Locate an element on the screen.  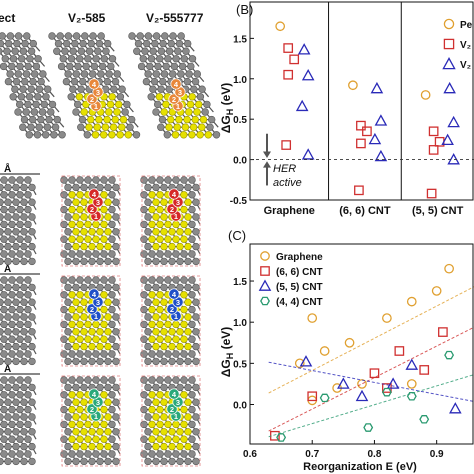
cnt-55-555777-defect-atom is located at coordinates (164, 302).